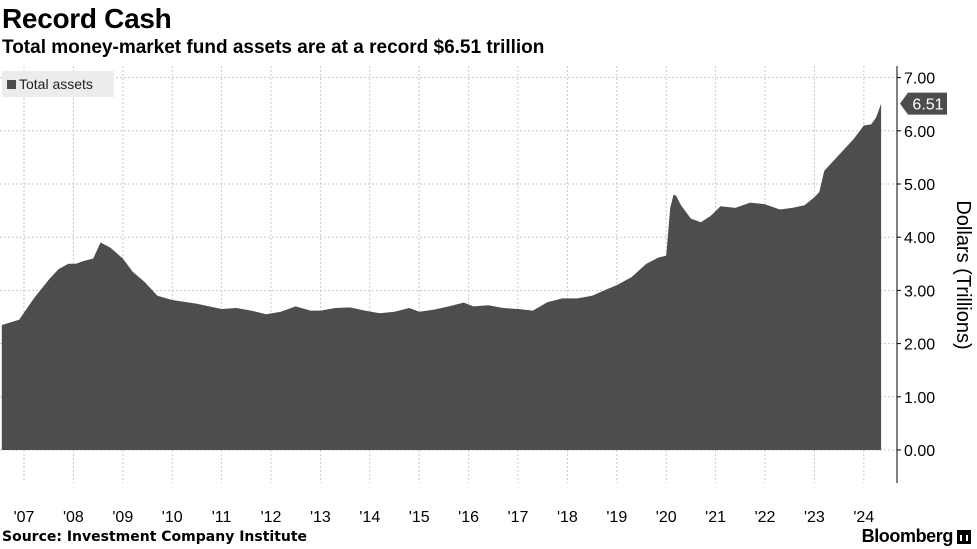 The height and width of the screenshot is (549, 977). What do you see at coordinates (919, 132) in the screenshot?
I see `ytick-label-6.00: 6.00` at bounding box center [919, 132].